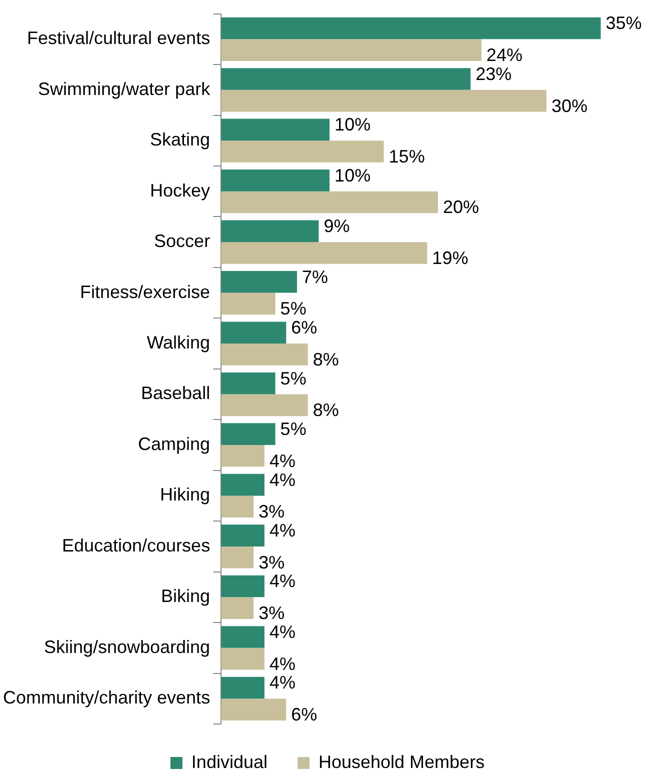 This screenshot has height=782, width=663. Describe the element at coordinates (461, 207) in the screenshot. I see `data-label: 20%` at that location.